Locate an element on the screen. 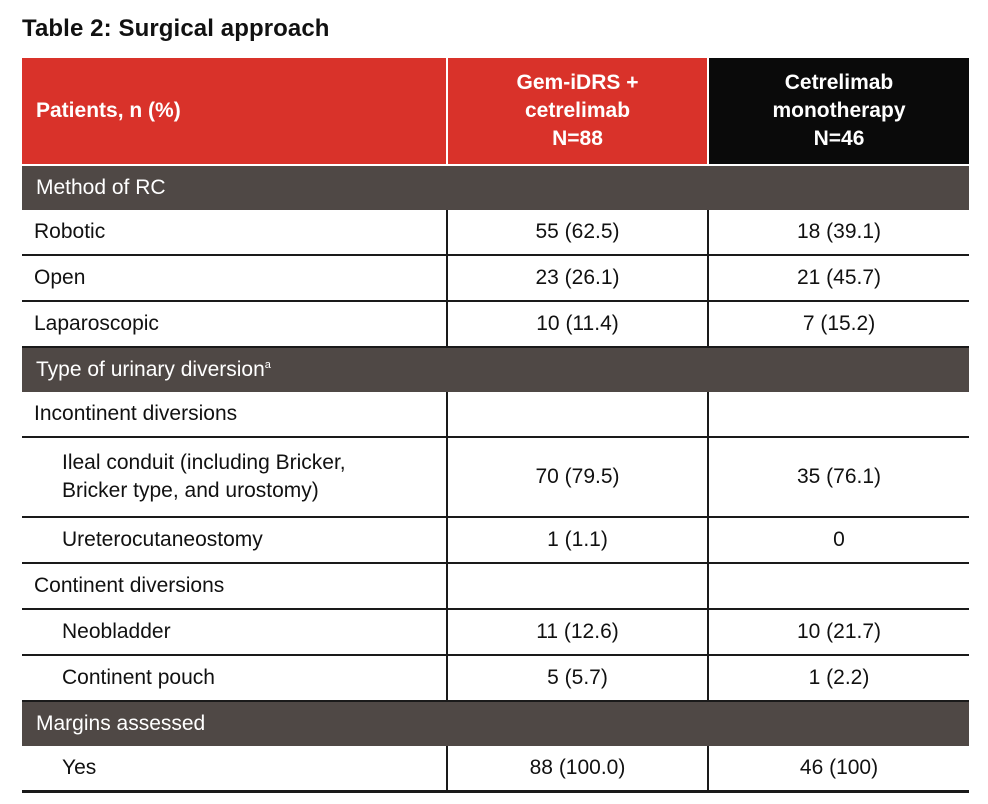  section-row-method-of-rc: Method of RC is located at coordinates (495, 187).